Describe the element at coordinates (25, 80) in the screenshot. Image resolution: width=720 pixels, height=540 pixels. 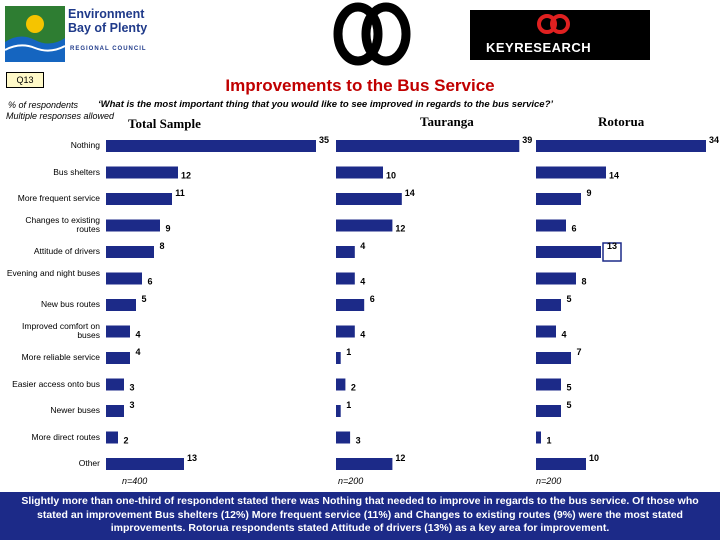
I see `question-number-badge: Q13` at that location.